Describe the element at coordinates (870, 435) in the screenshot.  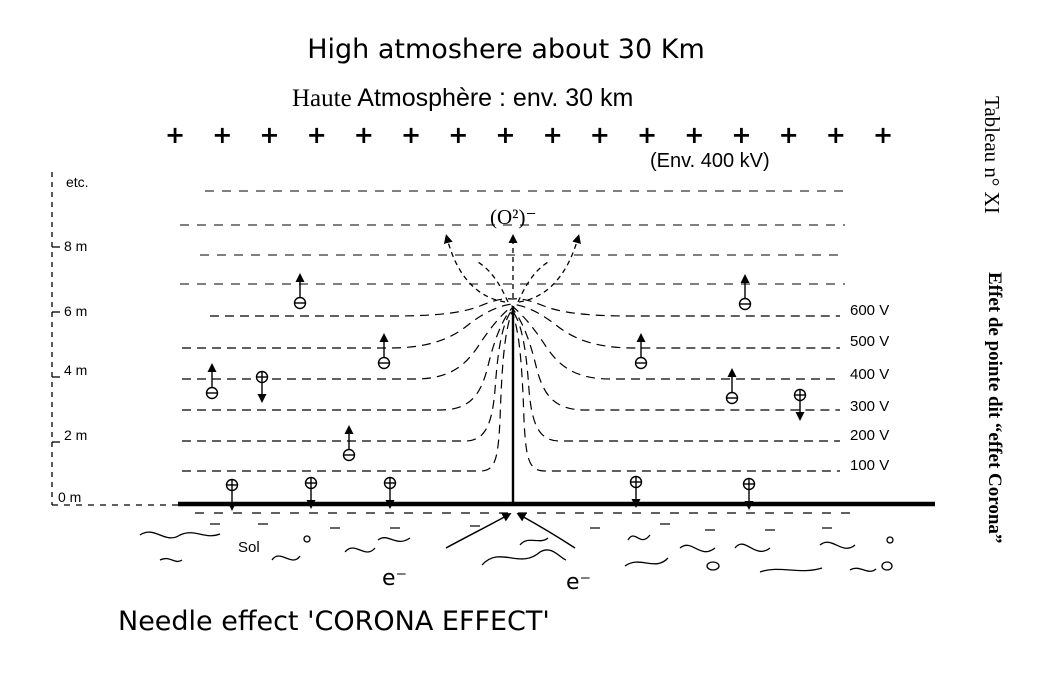
I see `voltage-label-200: 200 V` at that location.